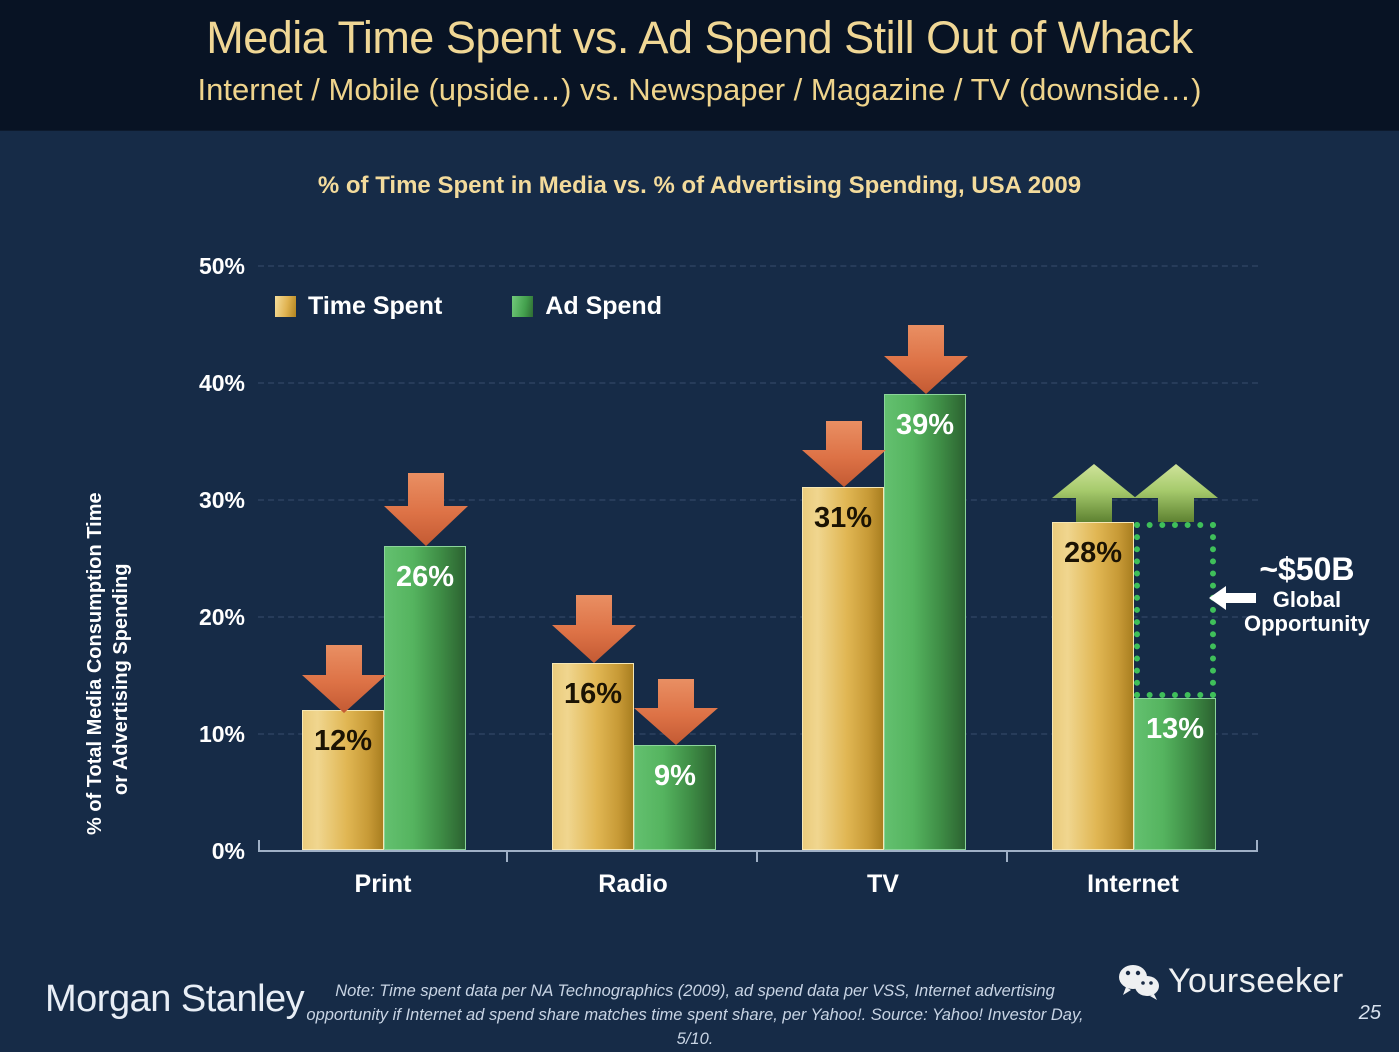 The width and height of the screenshot is (1399, 1052). I want to click on down-arrow-tv-time-spent, so click(844, 454).